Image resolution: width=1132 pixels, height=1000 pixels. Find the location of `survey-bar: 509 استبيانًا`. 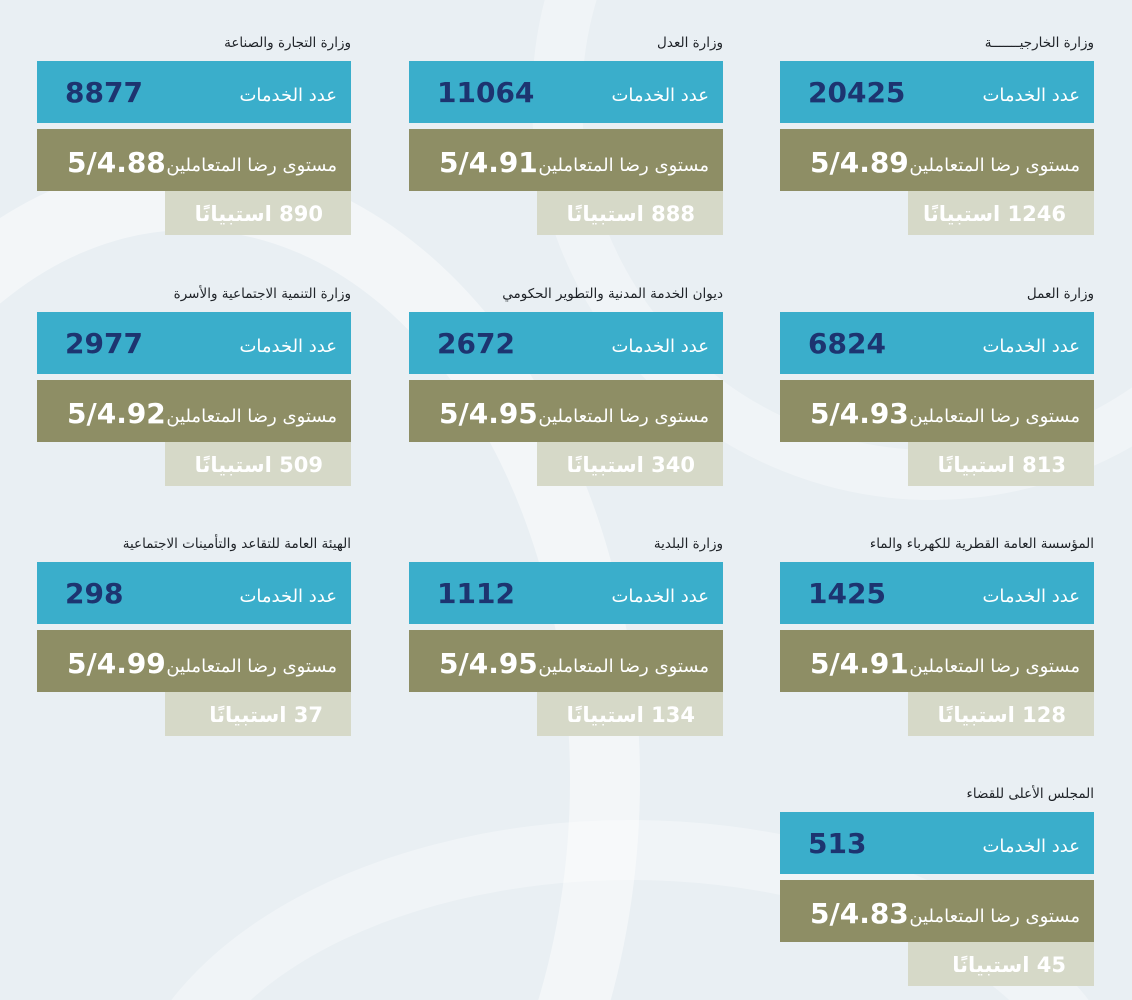

survey-bar: 509 استبيانًا is located at coordinates (258, 464).